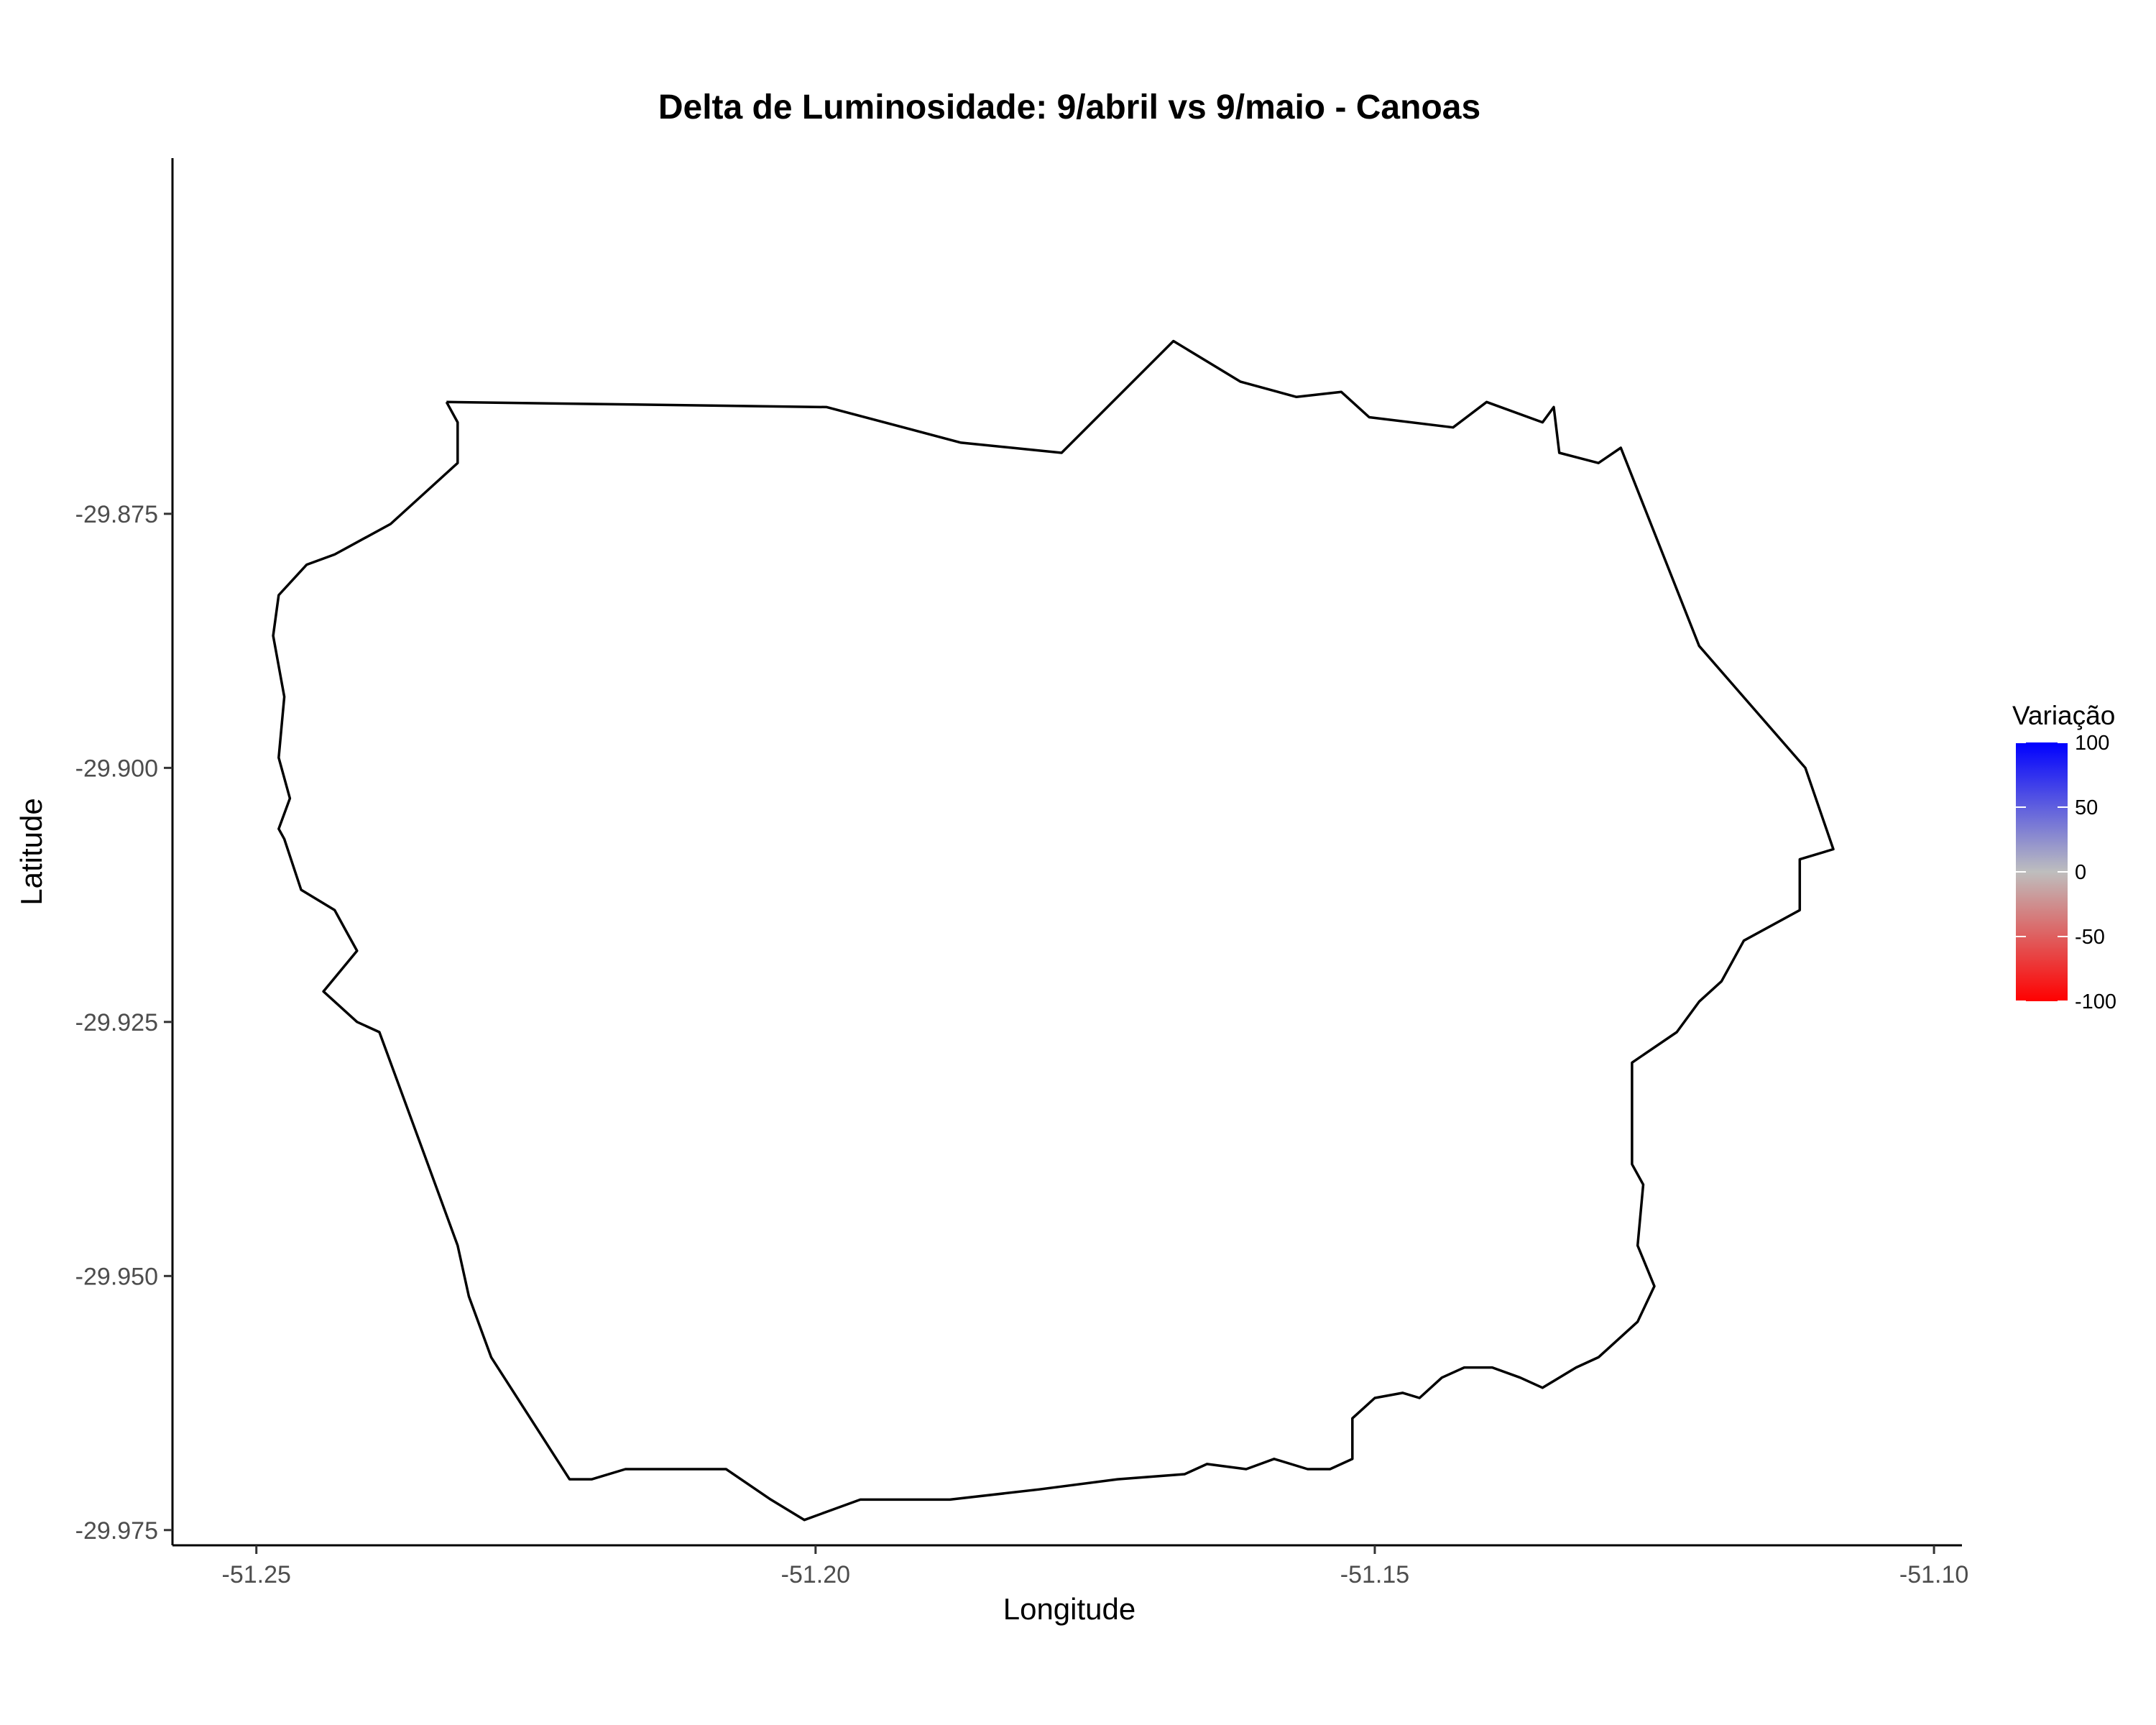 The image size is (2156, 1725). I want to click on y-tick-label: -29.925, so click(116, 1022).